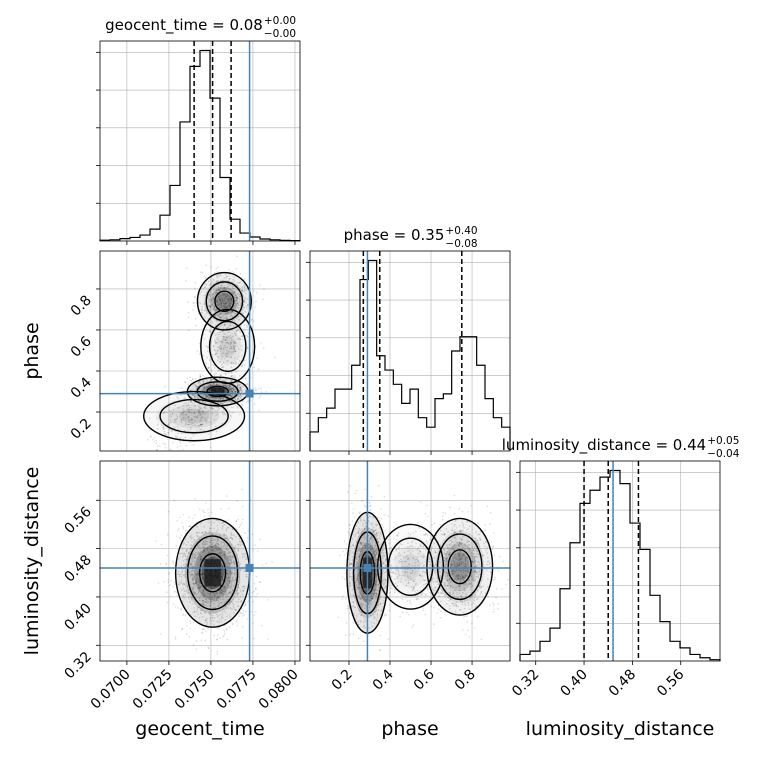  I want to click on title-text: luminosity_distance = 0.44, so click(604, 445).